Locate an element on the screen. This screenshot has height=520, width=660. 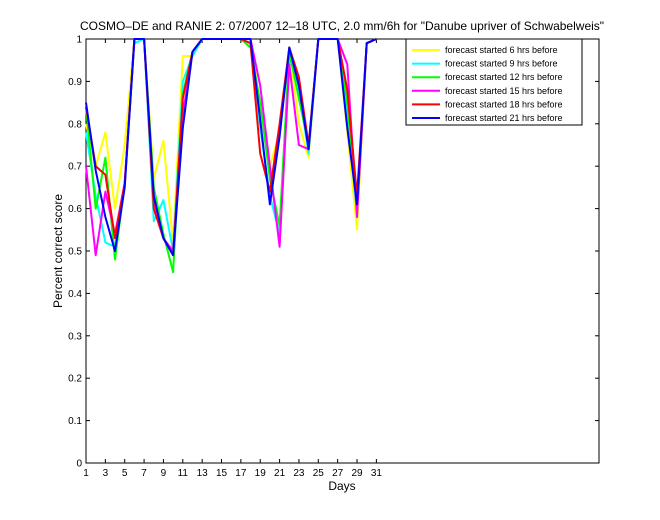
x-tick-label: 11 is located at coordinates (183, 473).